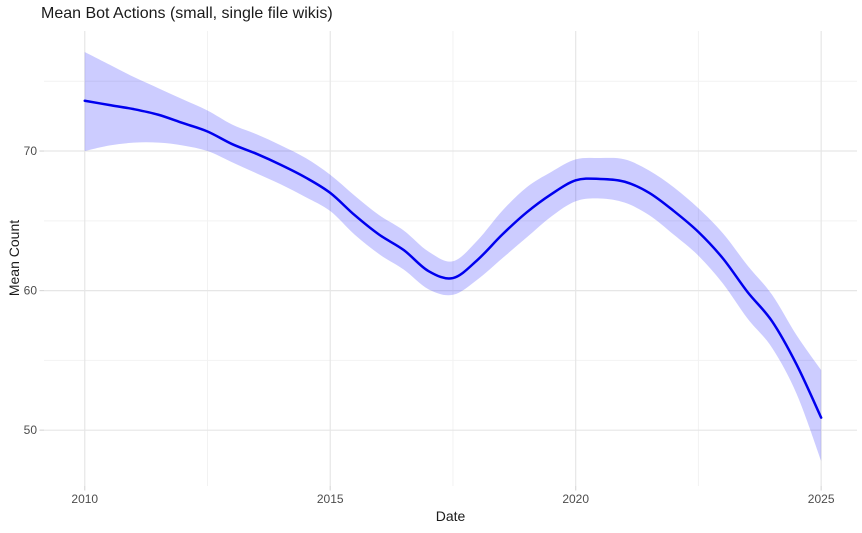 Image resolution: width=862 pixels, height=533 pixels. Describe the element at coordinates (31, 291) in the screenshot. I see `y-tick-label: 60` at that location.